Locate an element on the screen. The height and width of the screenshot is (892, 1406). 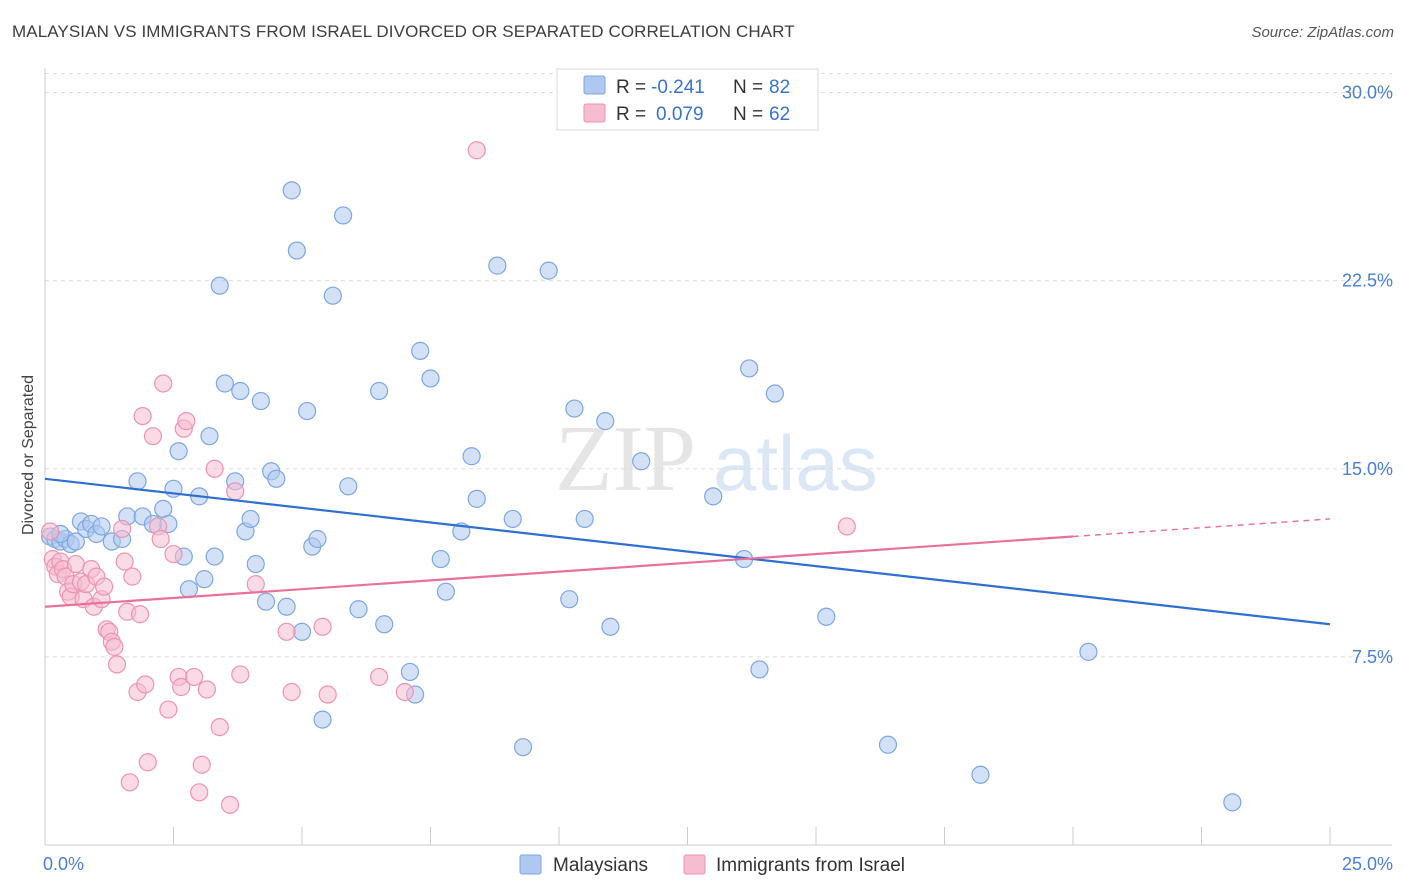
source-label: Source: ZipAtlas.com is located at coordinates (1322, 32).